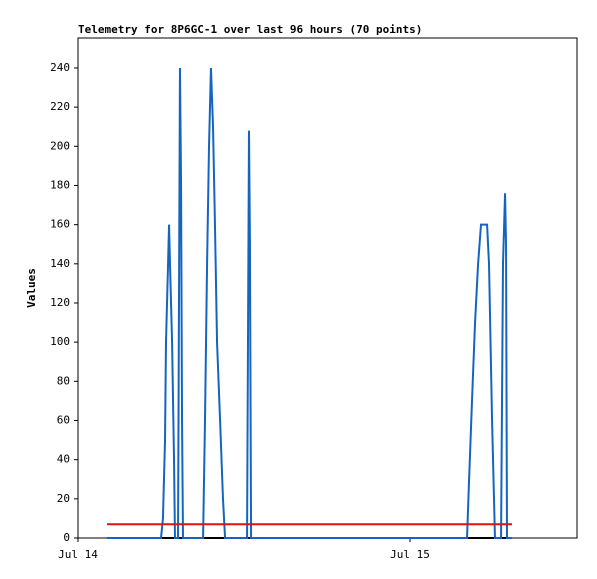 Image resolution: width=597 pixels, height=579 pixels. Describe the element at coordinates (60, 224) in the screenshot. I see `y-tick-label: 160` at that location.